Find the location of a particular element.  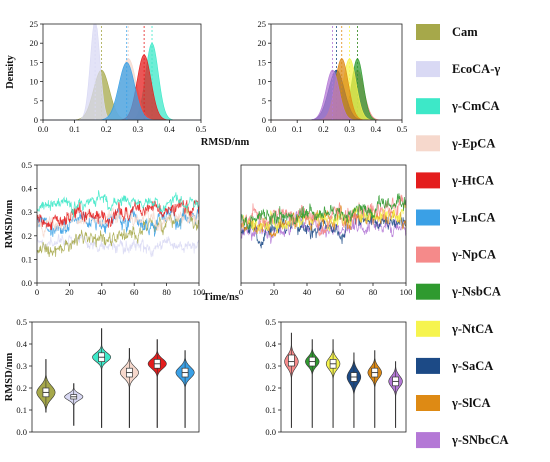

legend-item: γ-SaCA is located at coordinates (454, 365).